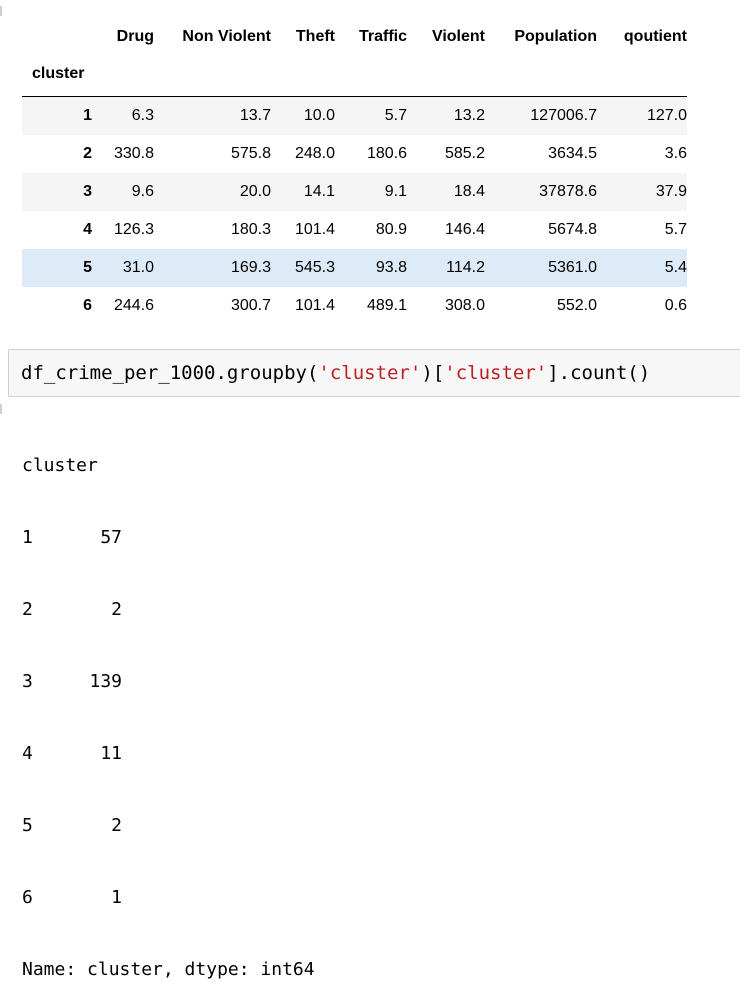 The height and width of the screenshot is (1006, 740). What do you see at coordinates (142, 115) in the screenshot?
I see `table-cell: 6.3` at bounding box center [142, 115].